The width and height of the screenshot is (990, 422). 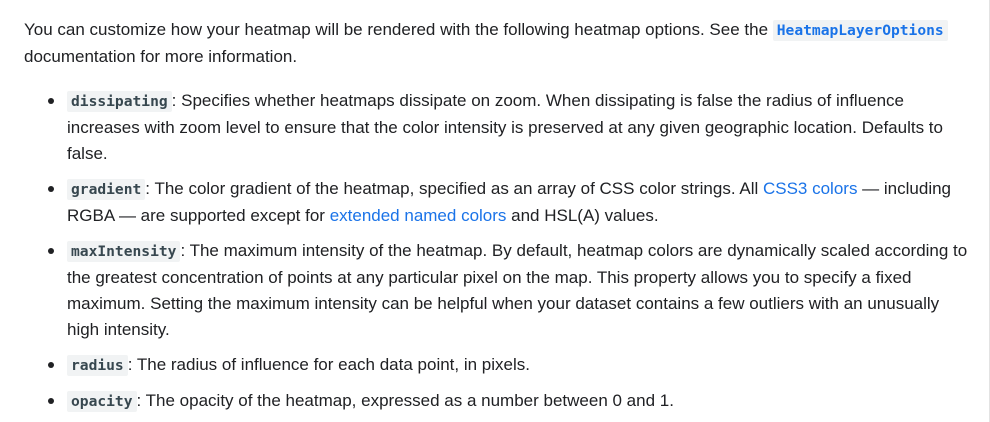 What do you see at coordinates (97, 365) in the screenshot?
I see `option-name-radius: radius` at bounding box center [97, 365].